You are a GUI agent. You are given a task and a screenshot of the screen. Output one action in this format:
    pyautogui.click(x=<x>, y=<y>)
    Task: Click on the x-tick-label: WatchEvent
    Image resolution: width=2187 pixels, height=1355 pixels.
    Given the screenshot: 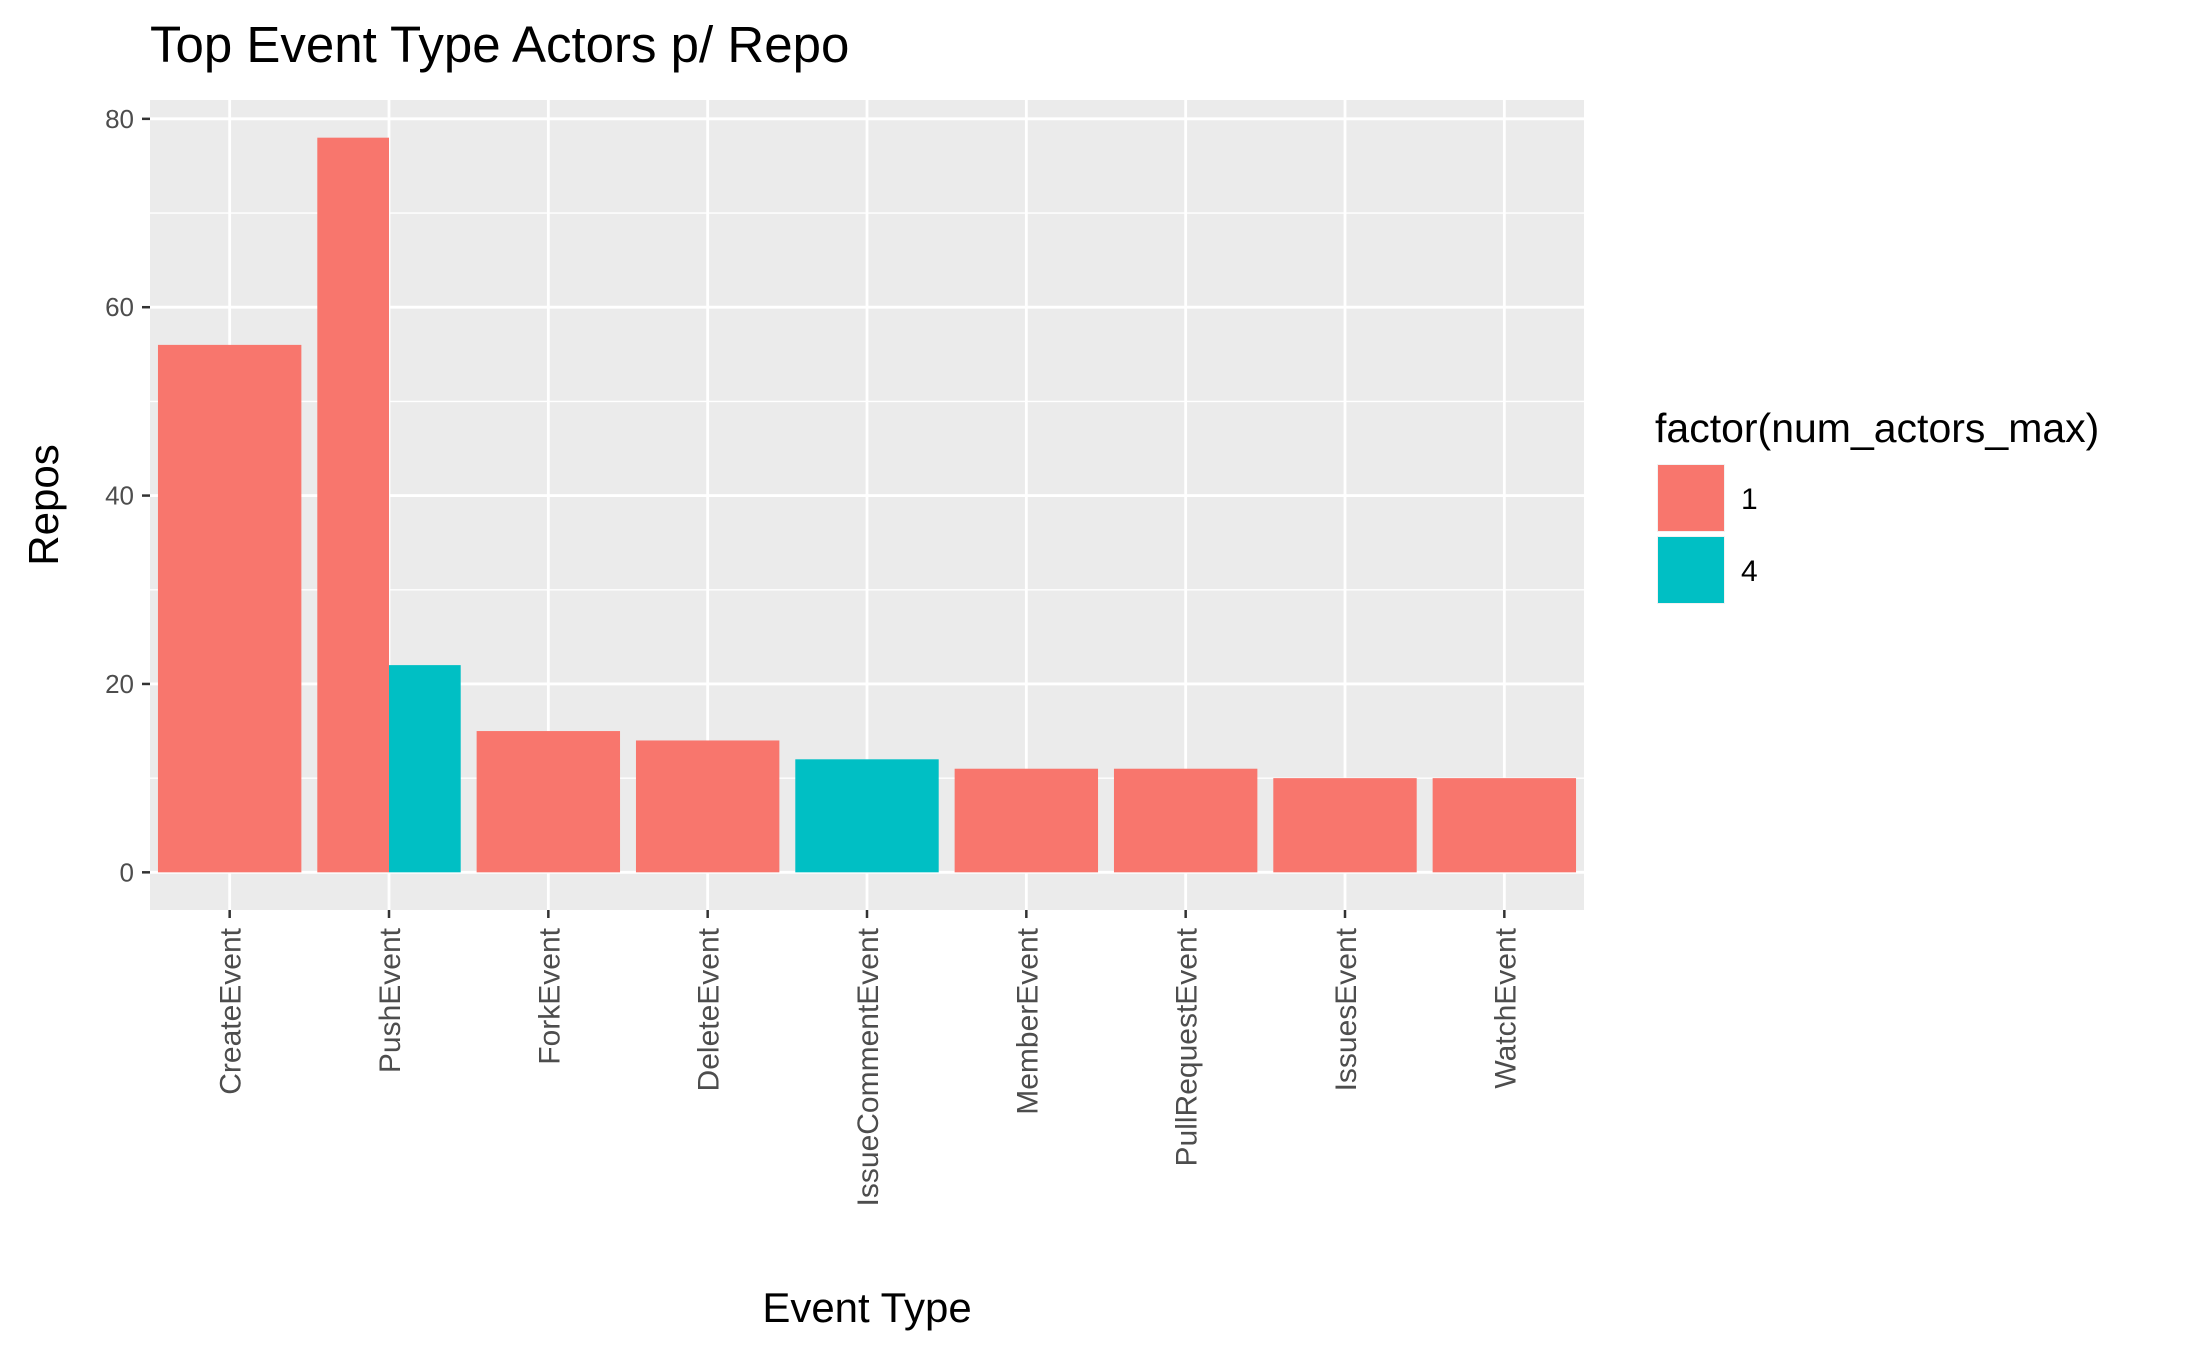 What is the action you would take?
    pyautogui.click(x=1505, y=1007)
    